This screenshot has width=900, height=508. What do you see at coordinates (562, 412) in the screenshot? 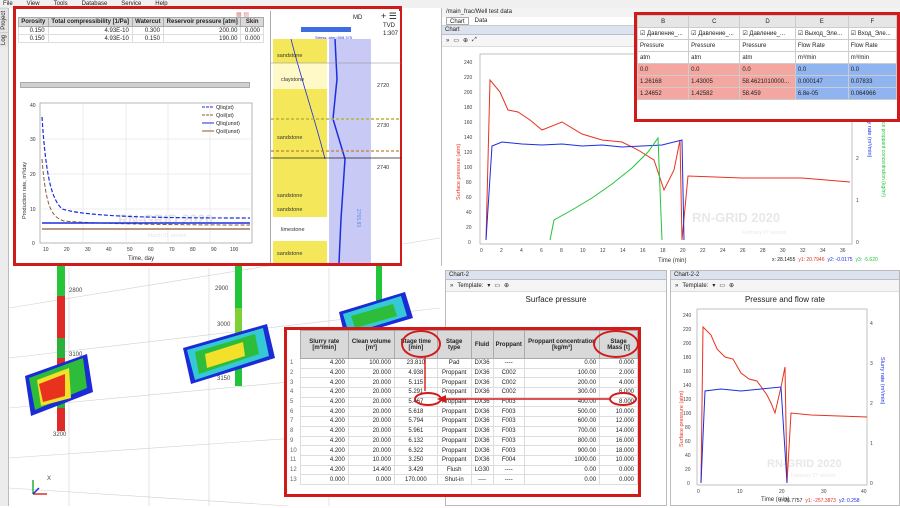
I see `table-cell: 500.00` at bounding box center [562, 412].